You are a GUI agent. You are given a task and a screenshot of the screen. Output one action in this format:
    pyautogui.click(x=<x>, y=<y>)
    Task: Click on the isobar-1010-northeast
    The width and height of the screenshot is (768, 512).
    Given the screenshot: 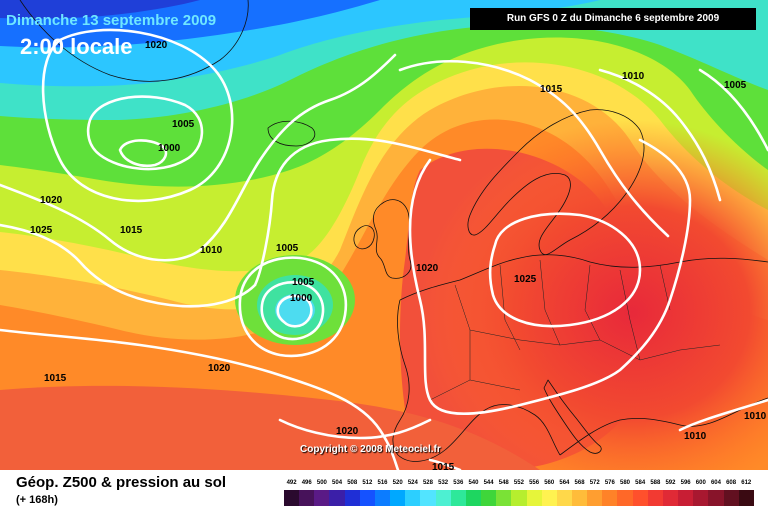 What is the action you would take?
    pyautogui.click(x=660, y=135)
    